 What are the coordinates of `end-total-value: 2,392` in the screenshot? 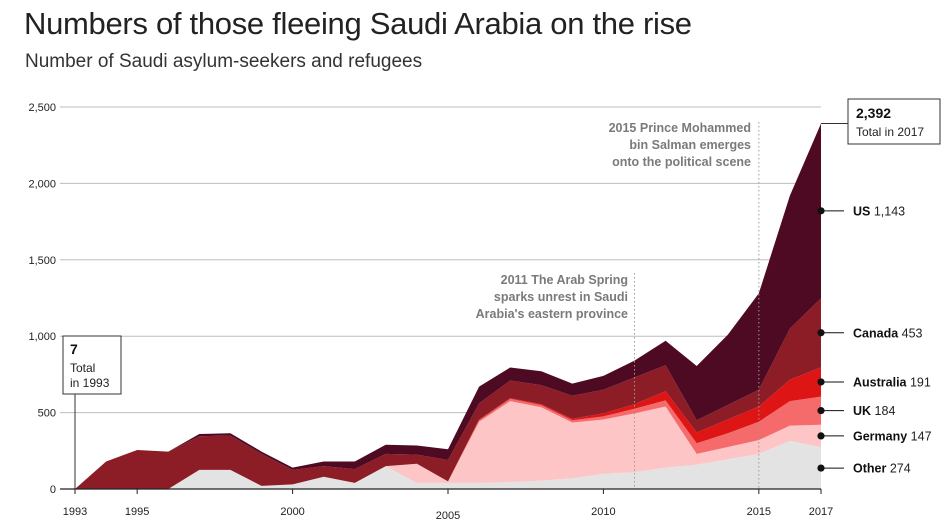 It's located at (873, 113).